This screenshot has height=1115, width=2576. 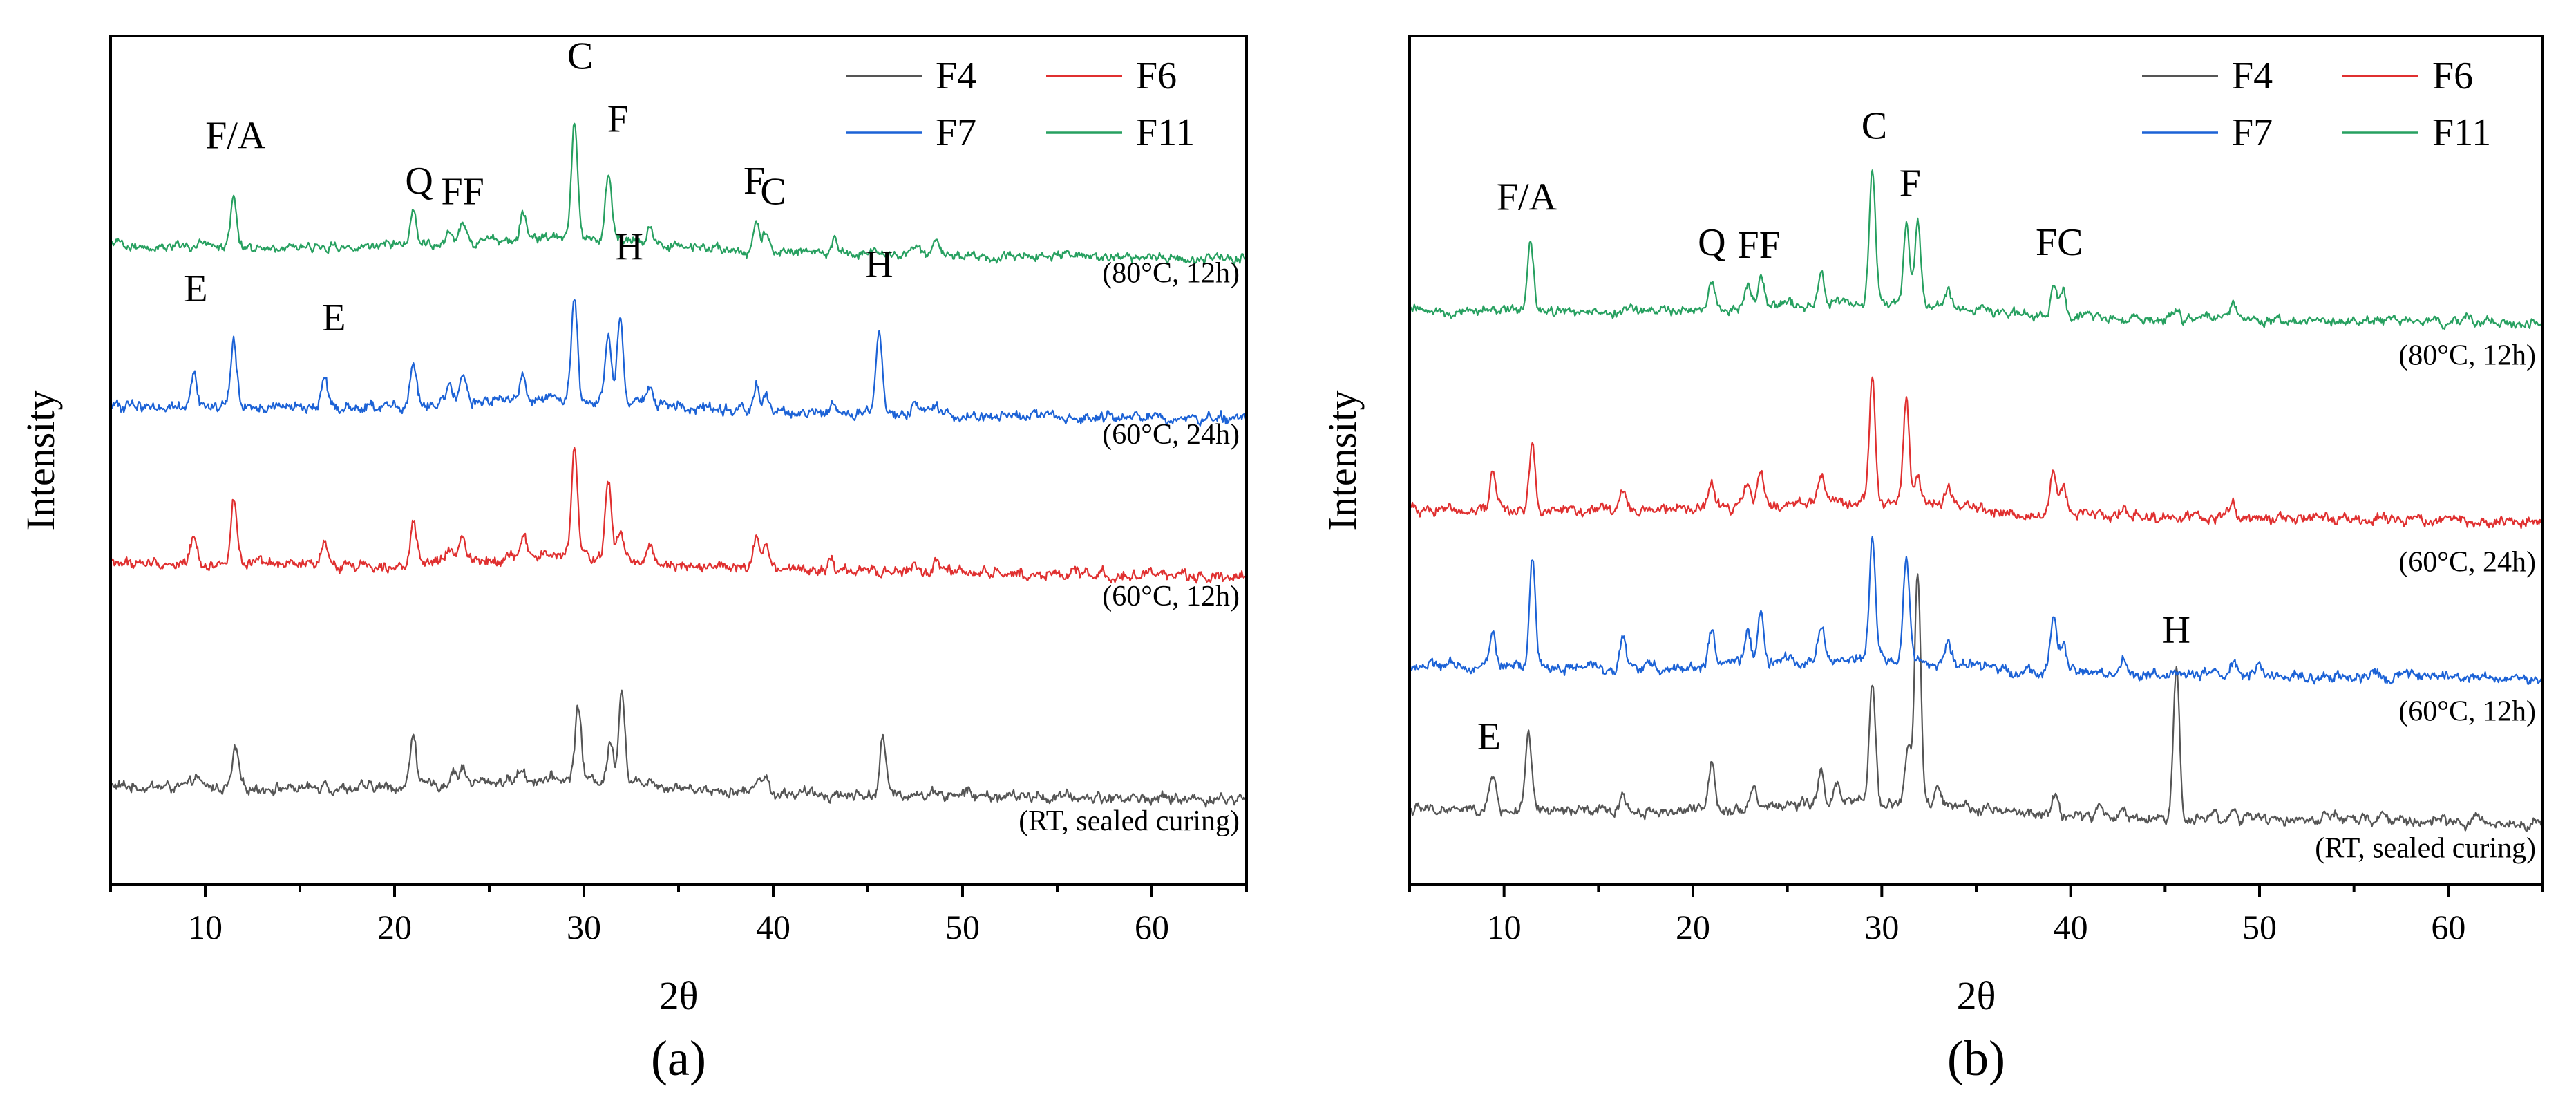 What do you see at coordinates (2059, 242) in the screenshot?
I see `peak-label: FC` at bounding box center [2059, 242].